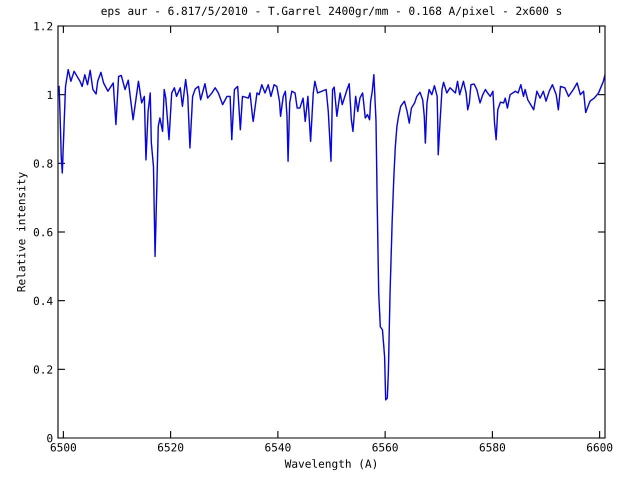  What do you see at coordinates (22, 232) in the screenshot?
I see `y-axis-title: Relative intensity` at bounding box center [22, 232].